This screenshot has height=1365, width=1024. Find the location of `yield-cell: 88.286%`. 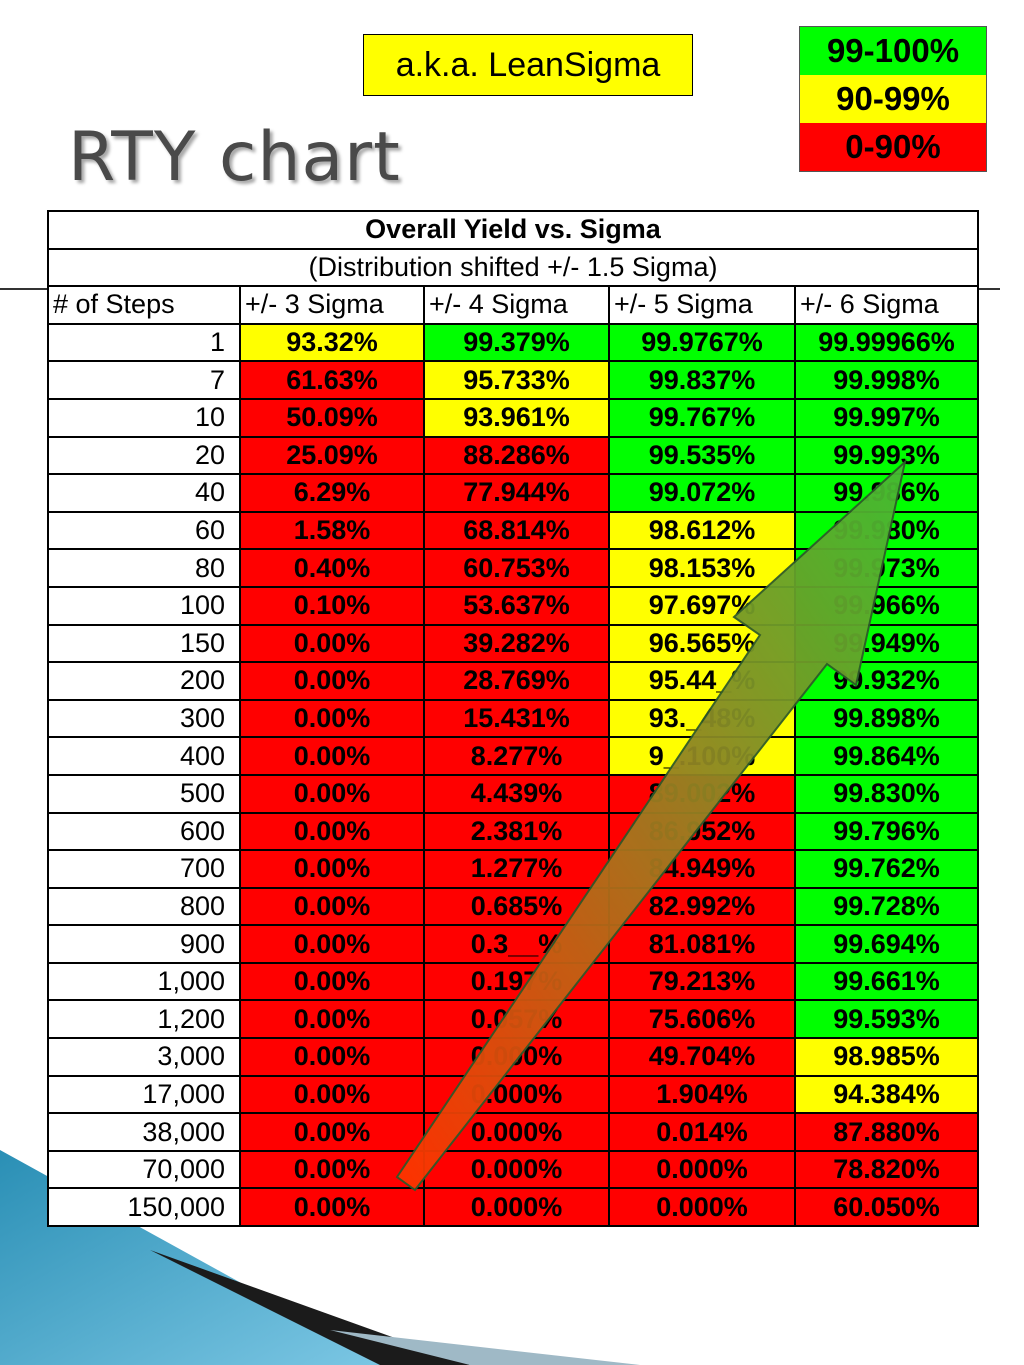

yield-cell: 88.286% is located at coordinates (516, 455).